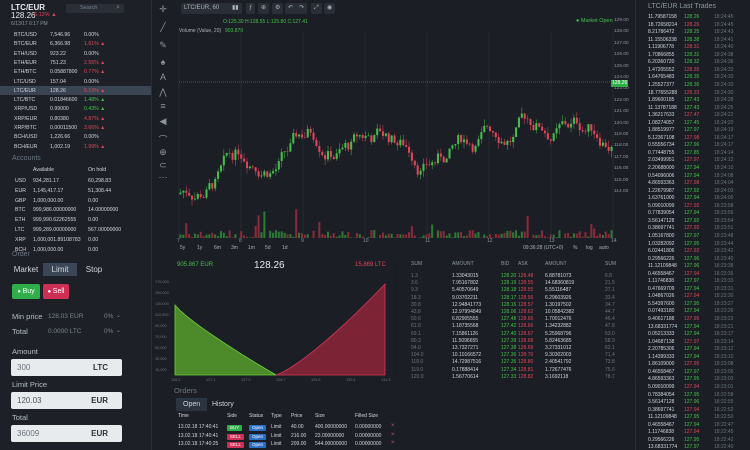 This screenshot has width=750, height=450. What do you see at coordinates (285, 248) in the screenshot?
I see `range-button: 1d` at bounding box center [285, 248].